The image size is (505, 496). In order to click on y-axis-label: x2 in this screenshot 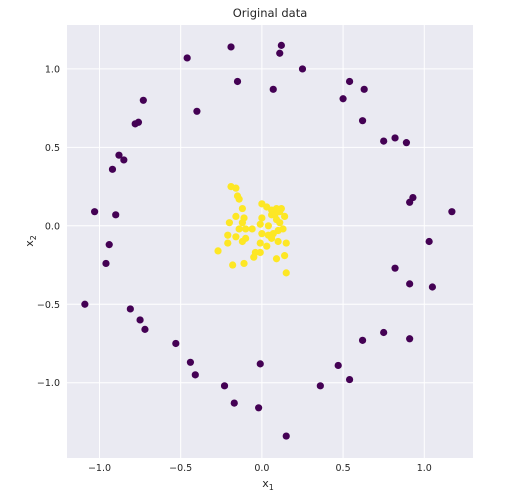, I will do `click(30, 241)`.